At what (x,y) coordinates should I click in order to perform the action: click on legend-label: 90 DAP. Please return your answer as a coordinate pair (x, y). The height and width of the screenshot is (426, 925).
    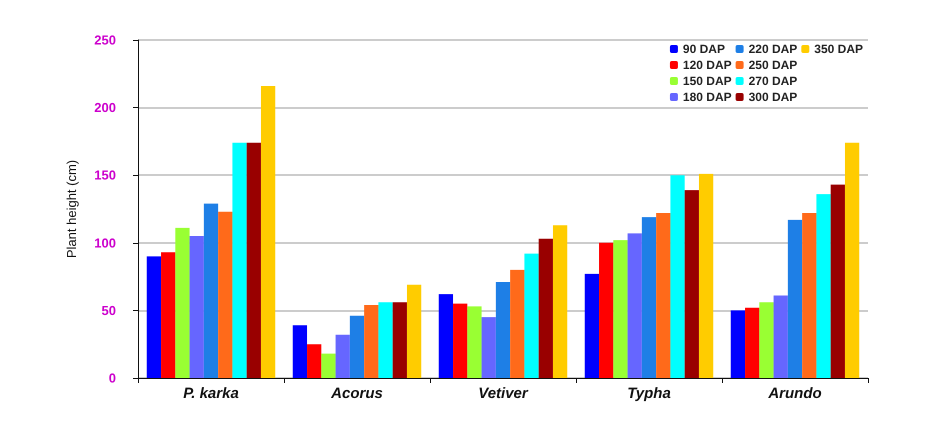
    Looking at the image, I should click on (703, 49).